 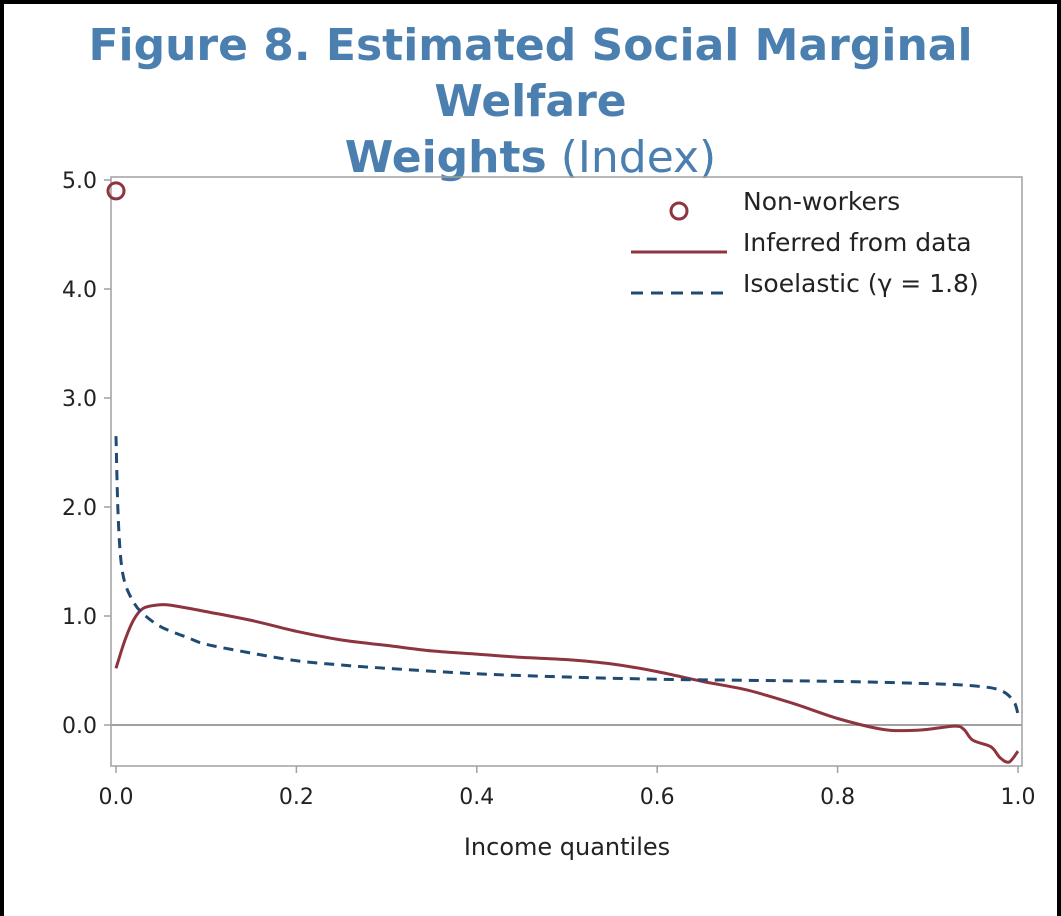 I want to click on legend-label: Inferred from data, so click(x=857, y=242).